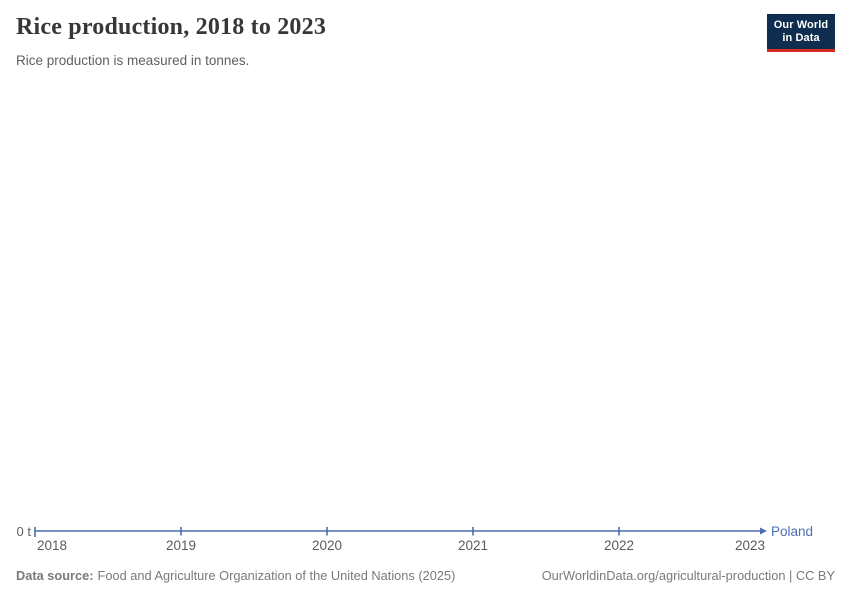 This screenshot has height=600, width=850. I want to click on owid-logo: Our World in Data, so click(801, 33).